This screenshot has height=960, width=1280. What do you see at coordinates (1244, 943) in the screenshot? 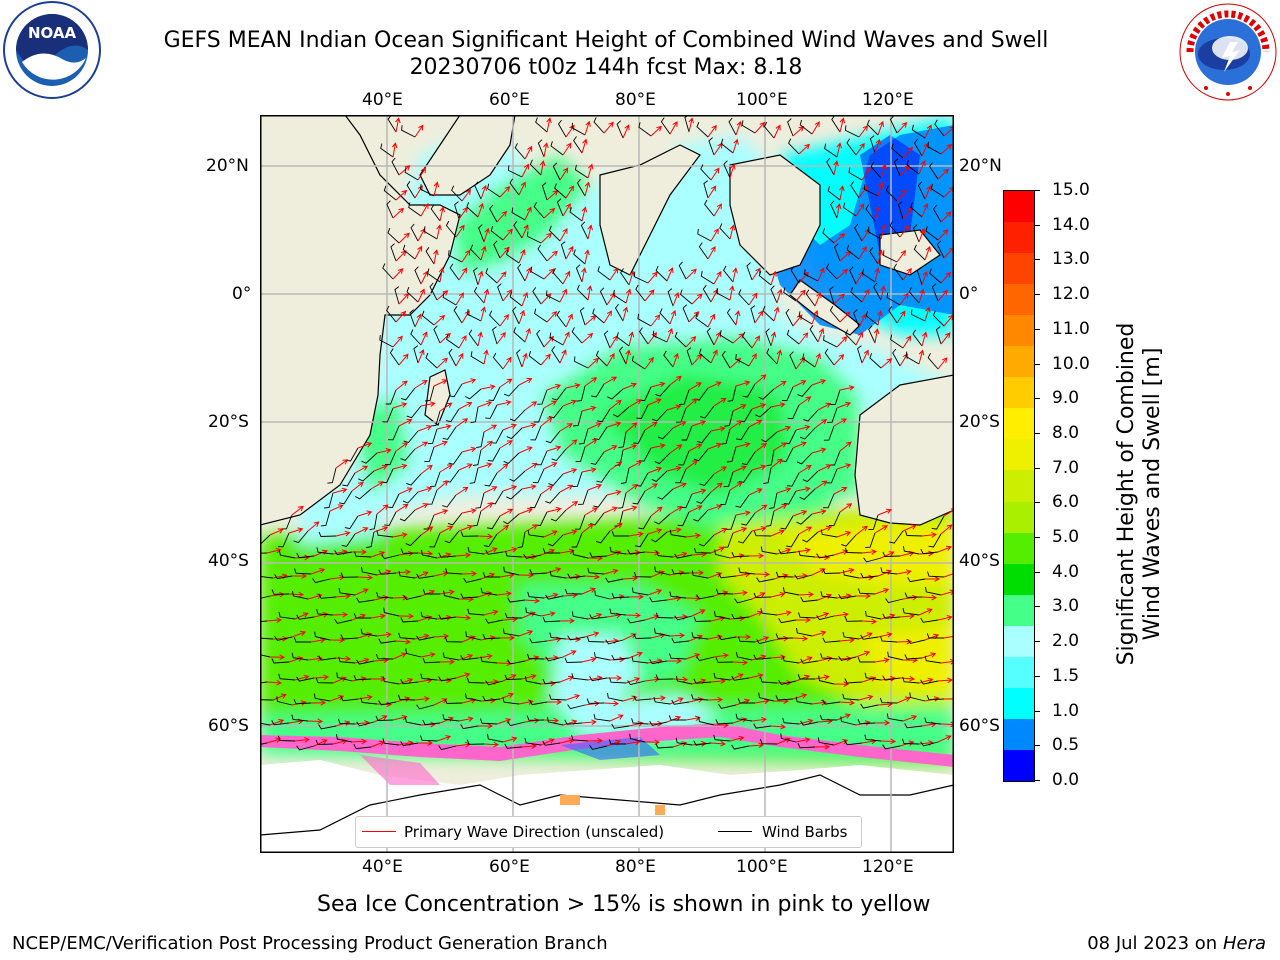
I see `footer-host: Hera` at bounding box center [1244, 943].